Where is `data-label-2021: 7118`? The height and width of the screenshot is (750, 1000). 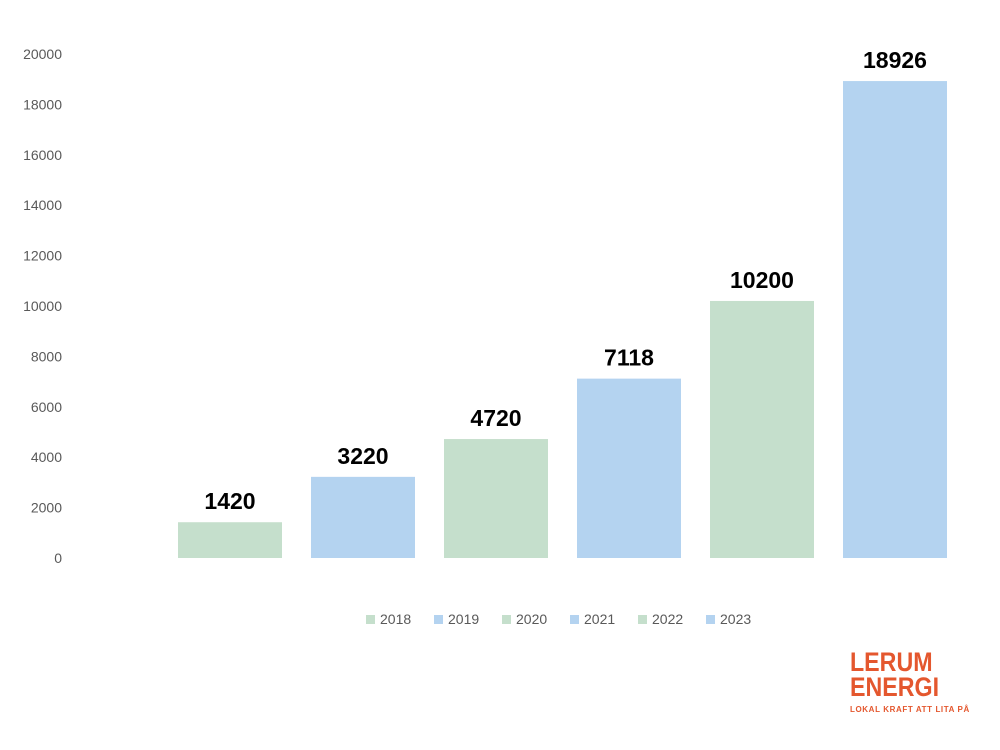 data-label-2021: 7118 is located at coordinates (629, 358).